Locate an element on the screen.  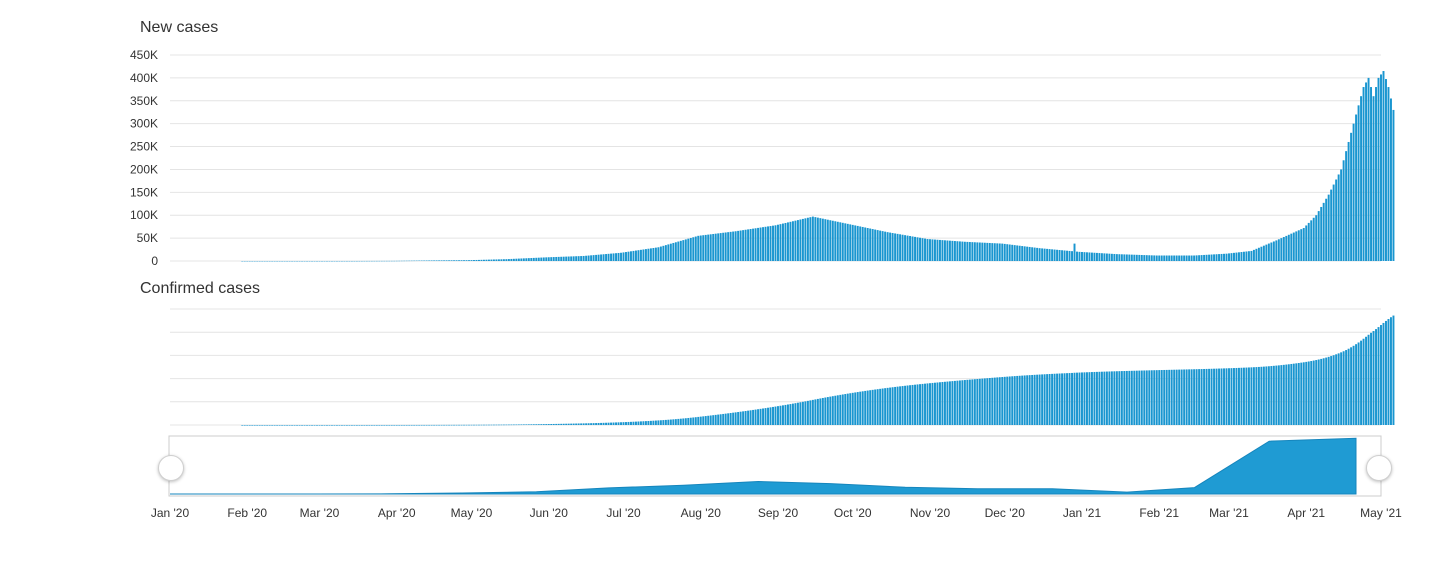
navigator-left-handle is located at coordinates (171, 468).